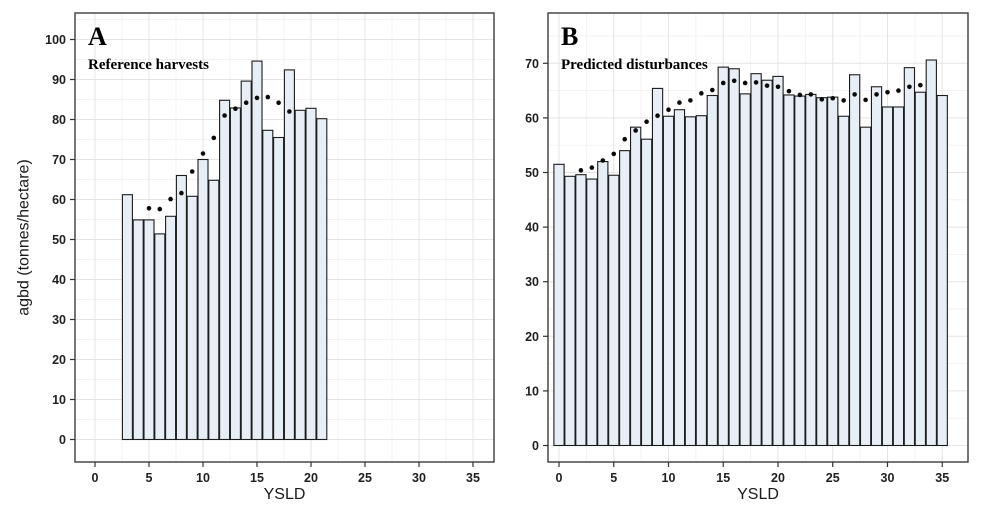 This screenshot has width=997, height=508. I want to click on x-tick-label: 5, so click(613, 478).